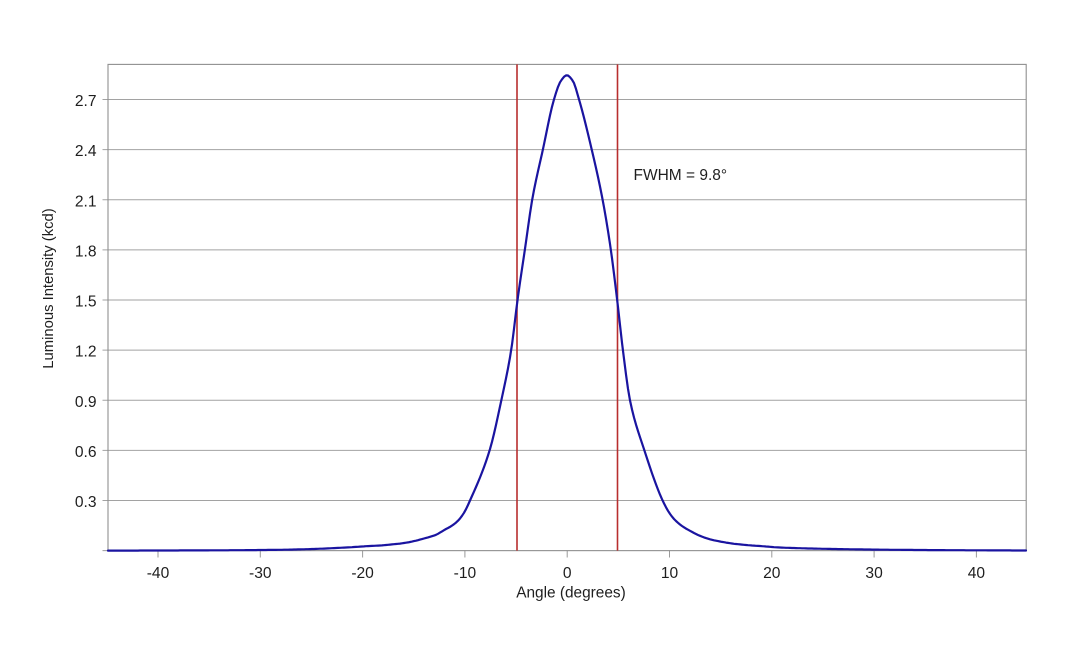 The image size is (1080, 648). I want to click on svg-text: 2.7, so click(86, 101).